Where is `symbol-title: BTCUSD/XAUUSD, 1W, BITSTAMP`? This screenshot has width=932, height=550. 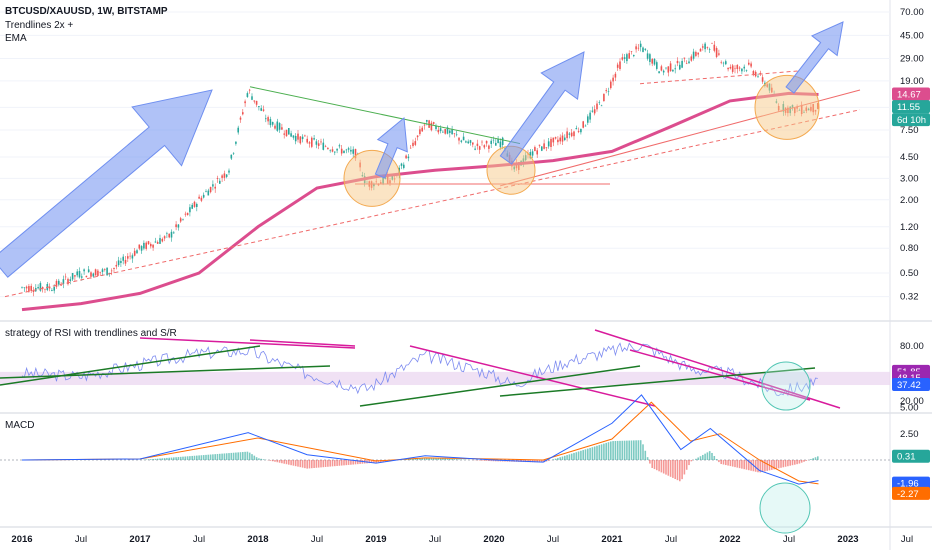 symbol-title: BTCUSD/XAUUSD, 1W, BITSTAMP is located at coordinates (86, 11).